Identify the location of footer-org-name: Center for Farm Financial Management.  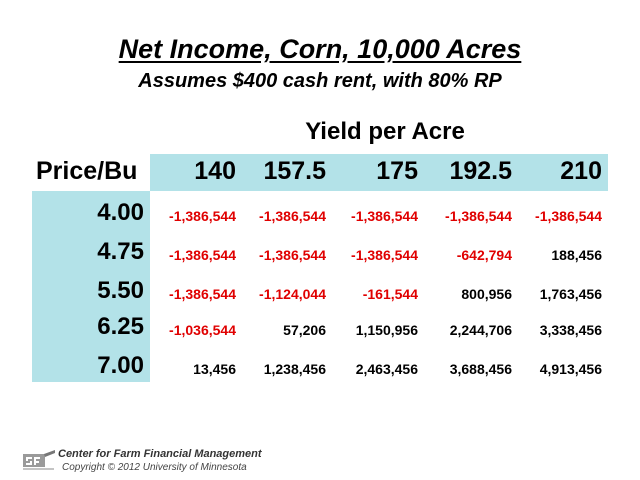
(160, 454).